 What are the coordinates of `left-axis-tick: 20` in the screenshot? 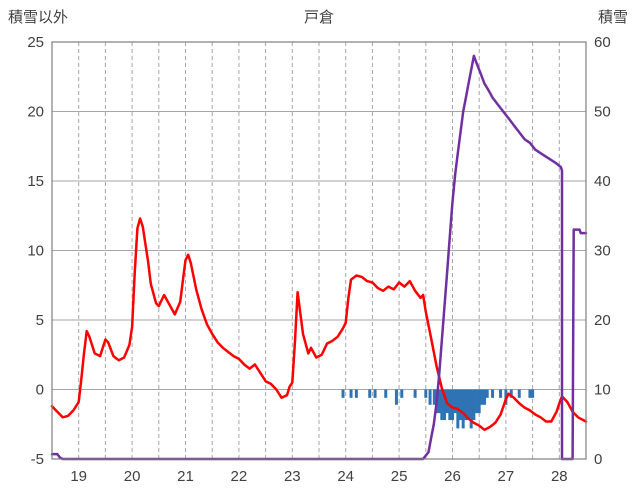 It's located at (35, 112).